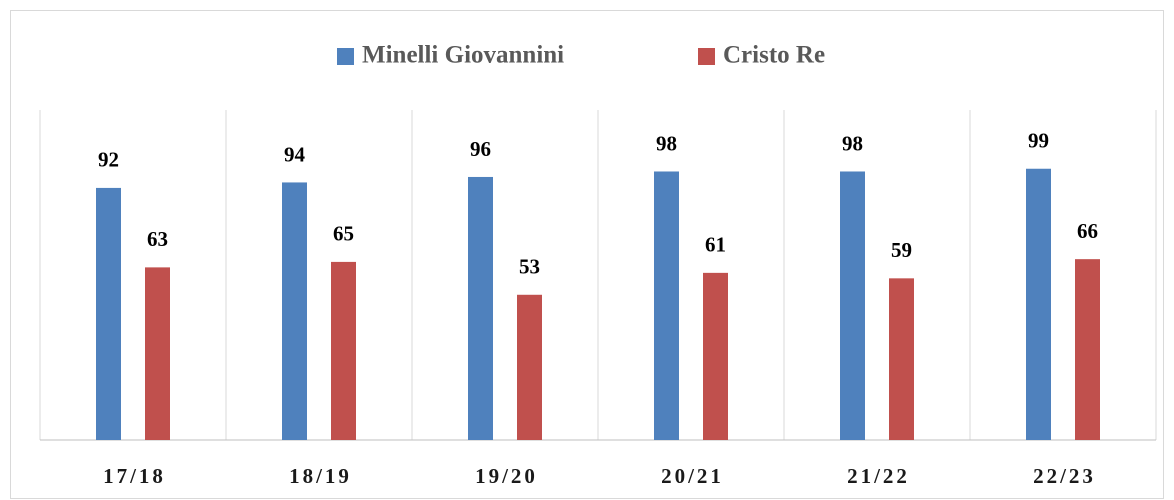 This screenshot has width=1174, height=500. I want to click on data-label: 65, so click(343, 234).